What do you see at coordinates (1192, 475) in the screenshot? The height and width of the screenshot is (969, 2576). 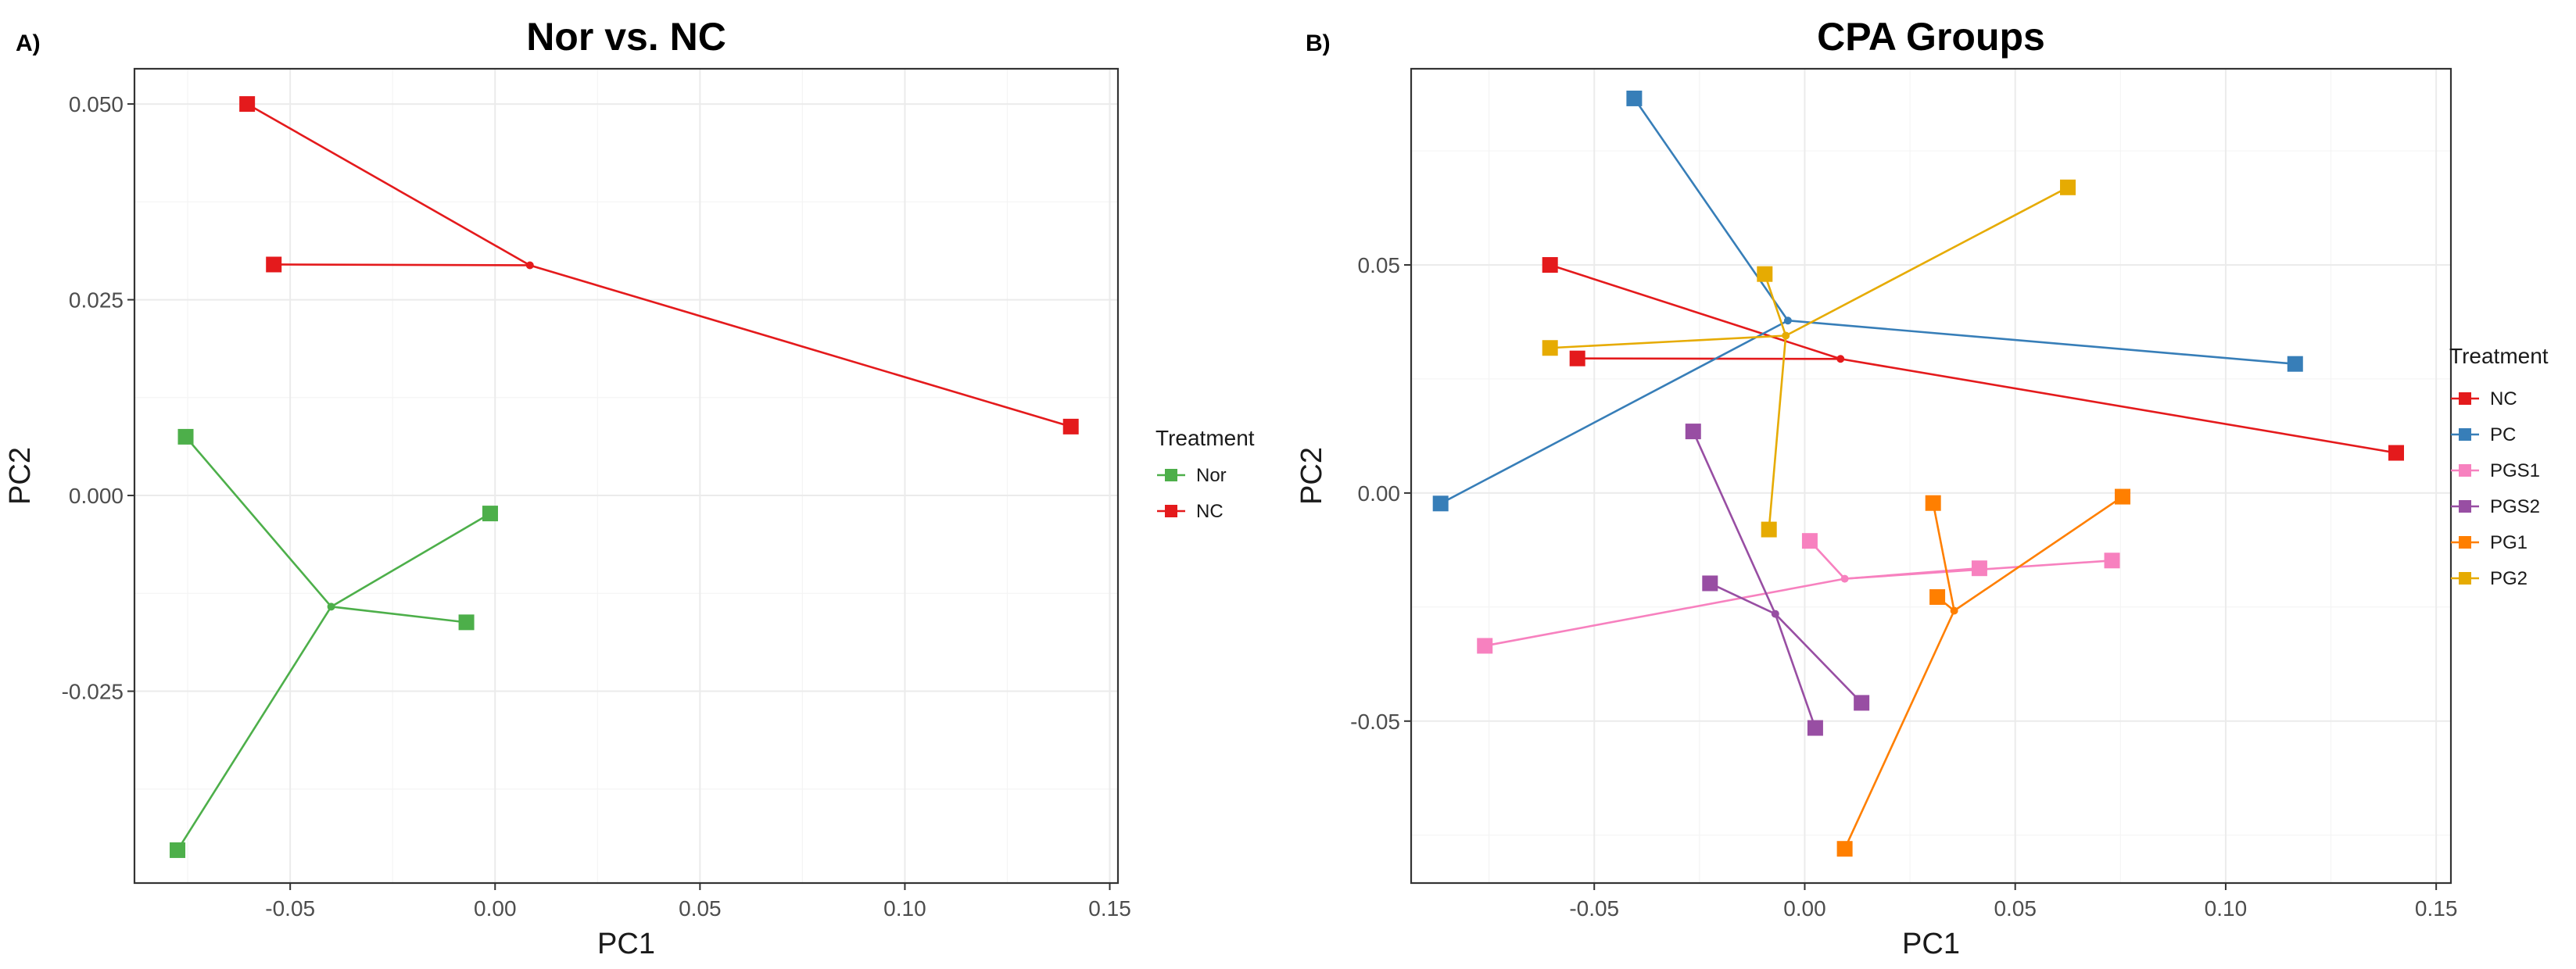 I see `legend-item-nor: Nor` at bounding box center [1192, 475].